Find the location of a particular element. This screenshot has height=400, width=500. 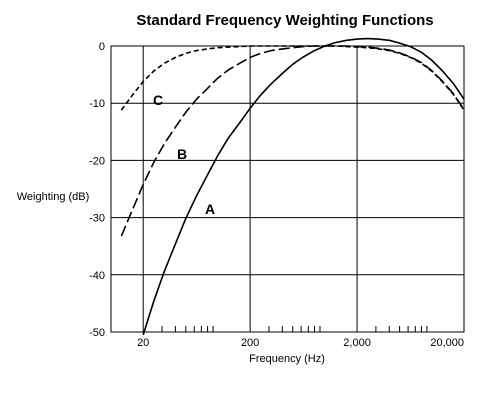

chart-title: Standard Frequency Weighting Functions is located at coordinates (284, 20).